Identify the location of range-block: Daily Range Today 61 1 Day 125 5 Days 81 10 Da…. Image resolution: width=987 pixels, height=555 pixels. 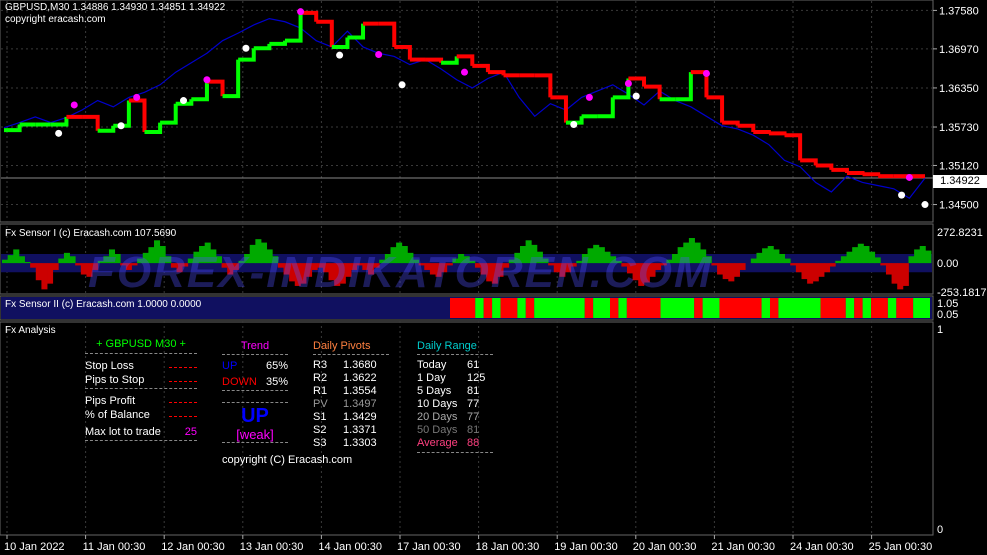
(455, 396).